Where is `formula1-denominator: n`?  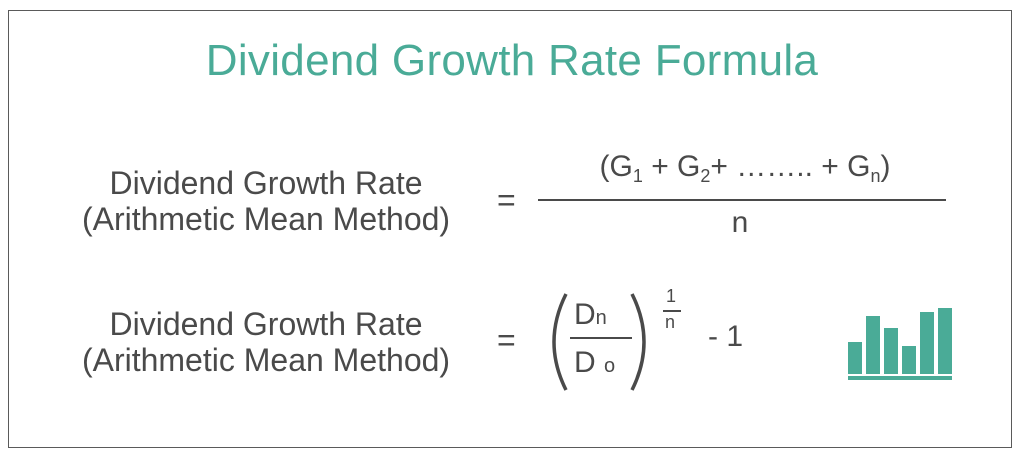
formula1-denominator: n is located at coordinates (740, 222).